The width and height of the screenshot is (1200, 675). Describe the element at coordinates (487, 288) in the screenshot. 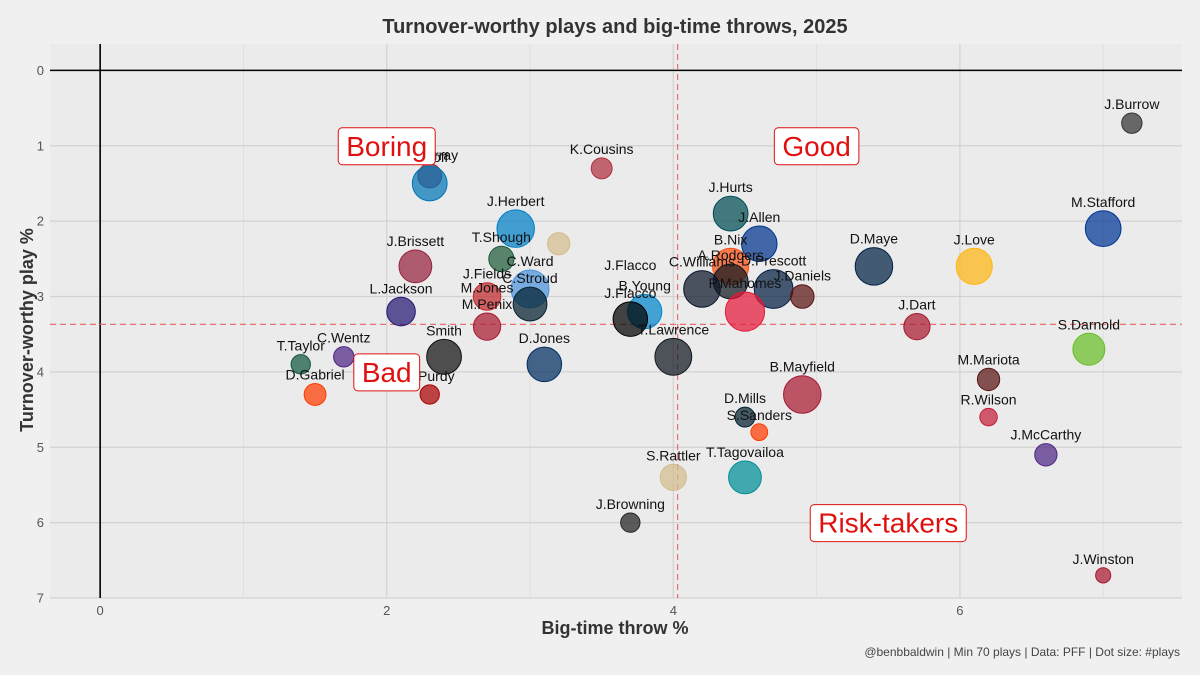

I see `point-label: M.Jones` at that location.